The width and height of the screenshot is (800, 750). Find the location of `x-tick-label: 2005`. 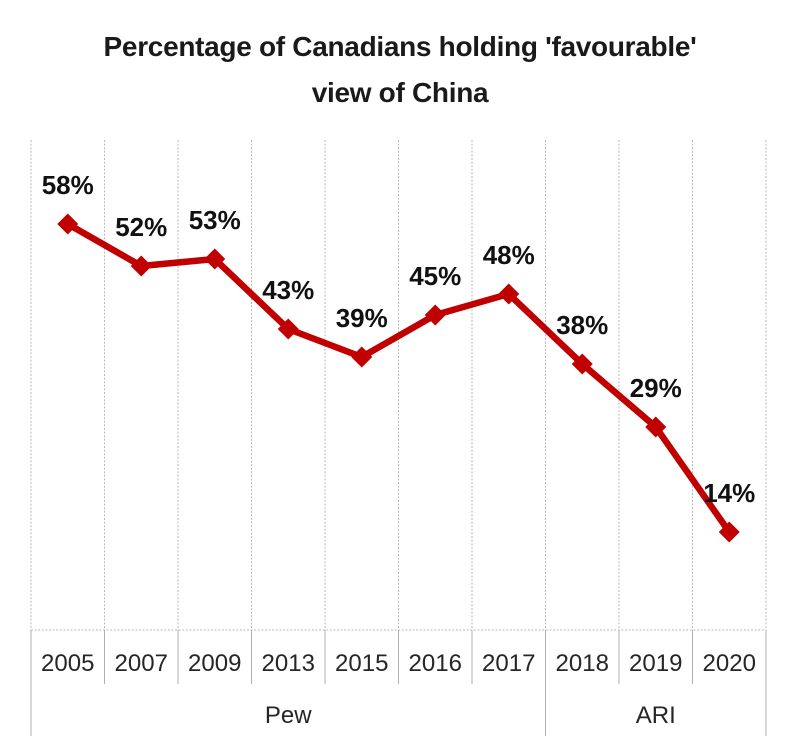

x-tick-label: 2005 is located at coordinates (67, 663).